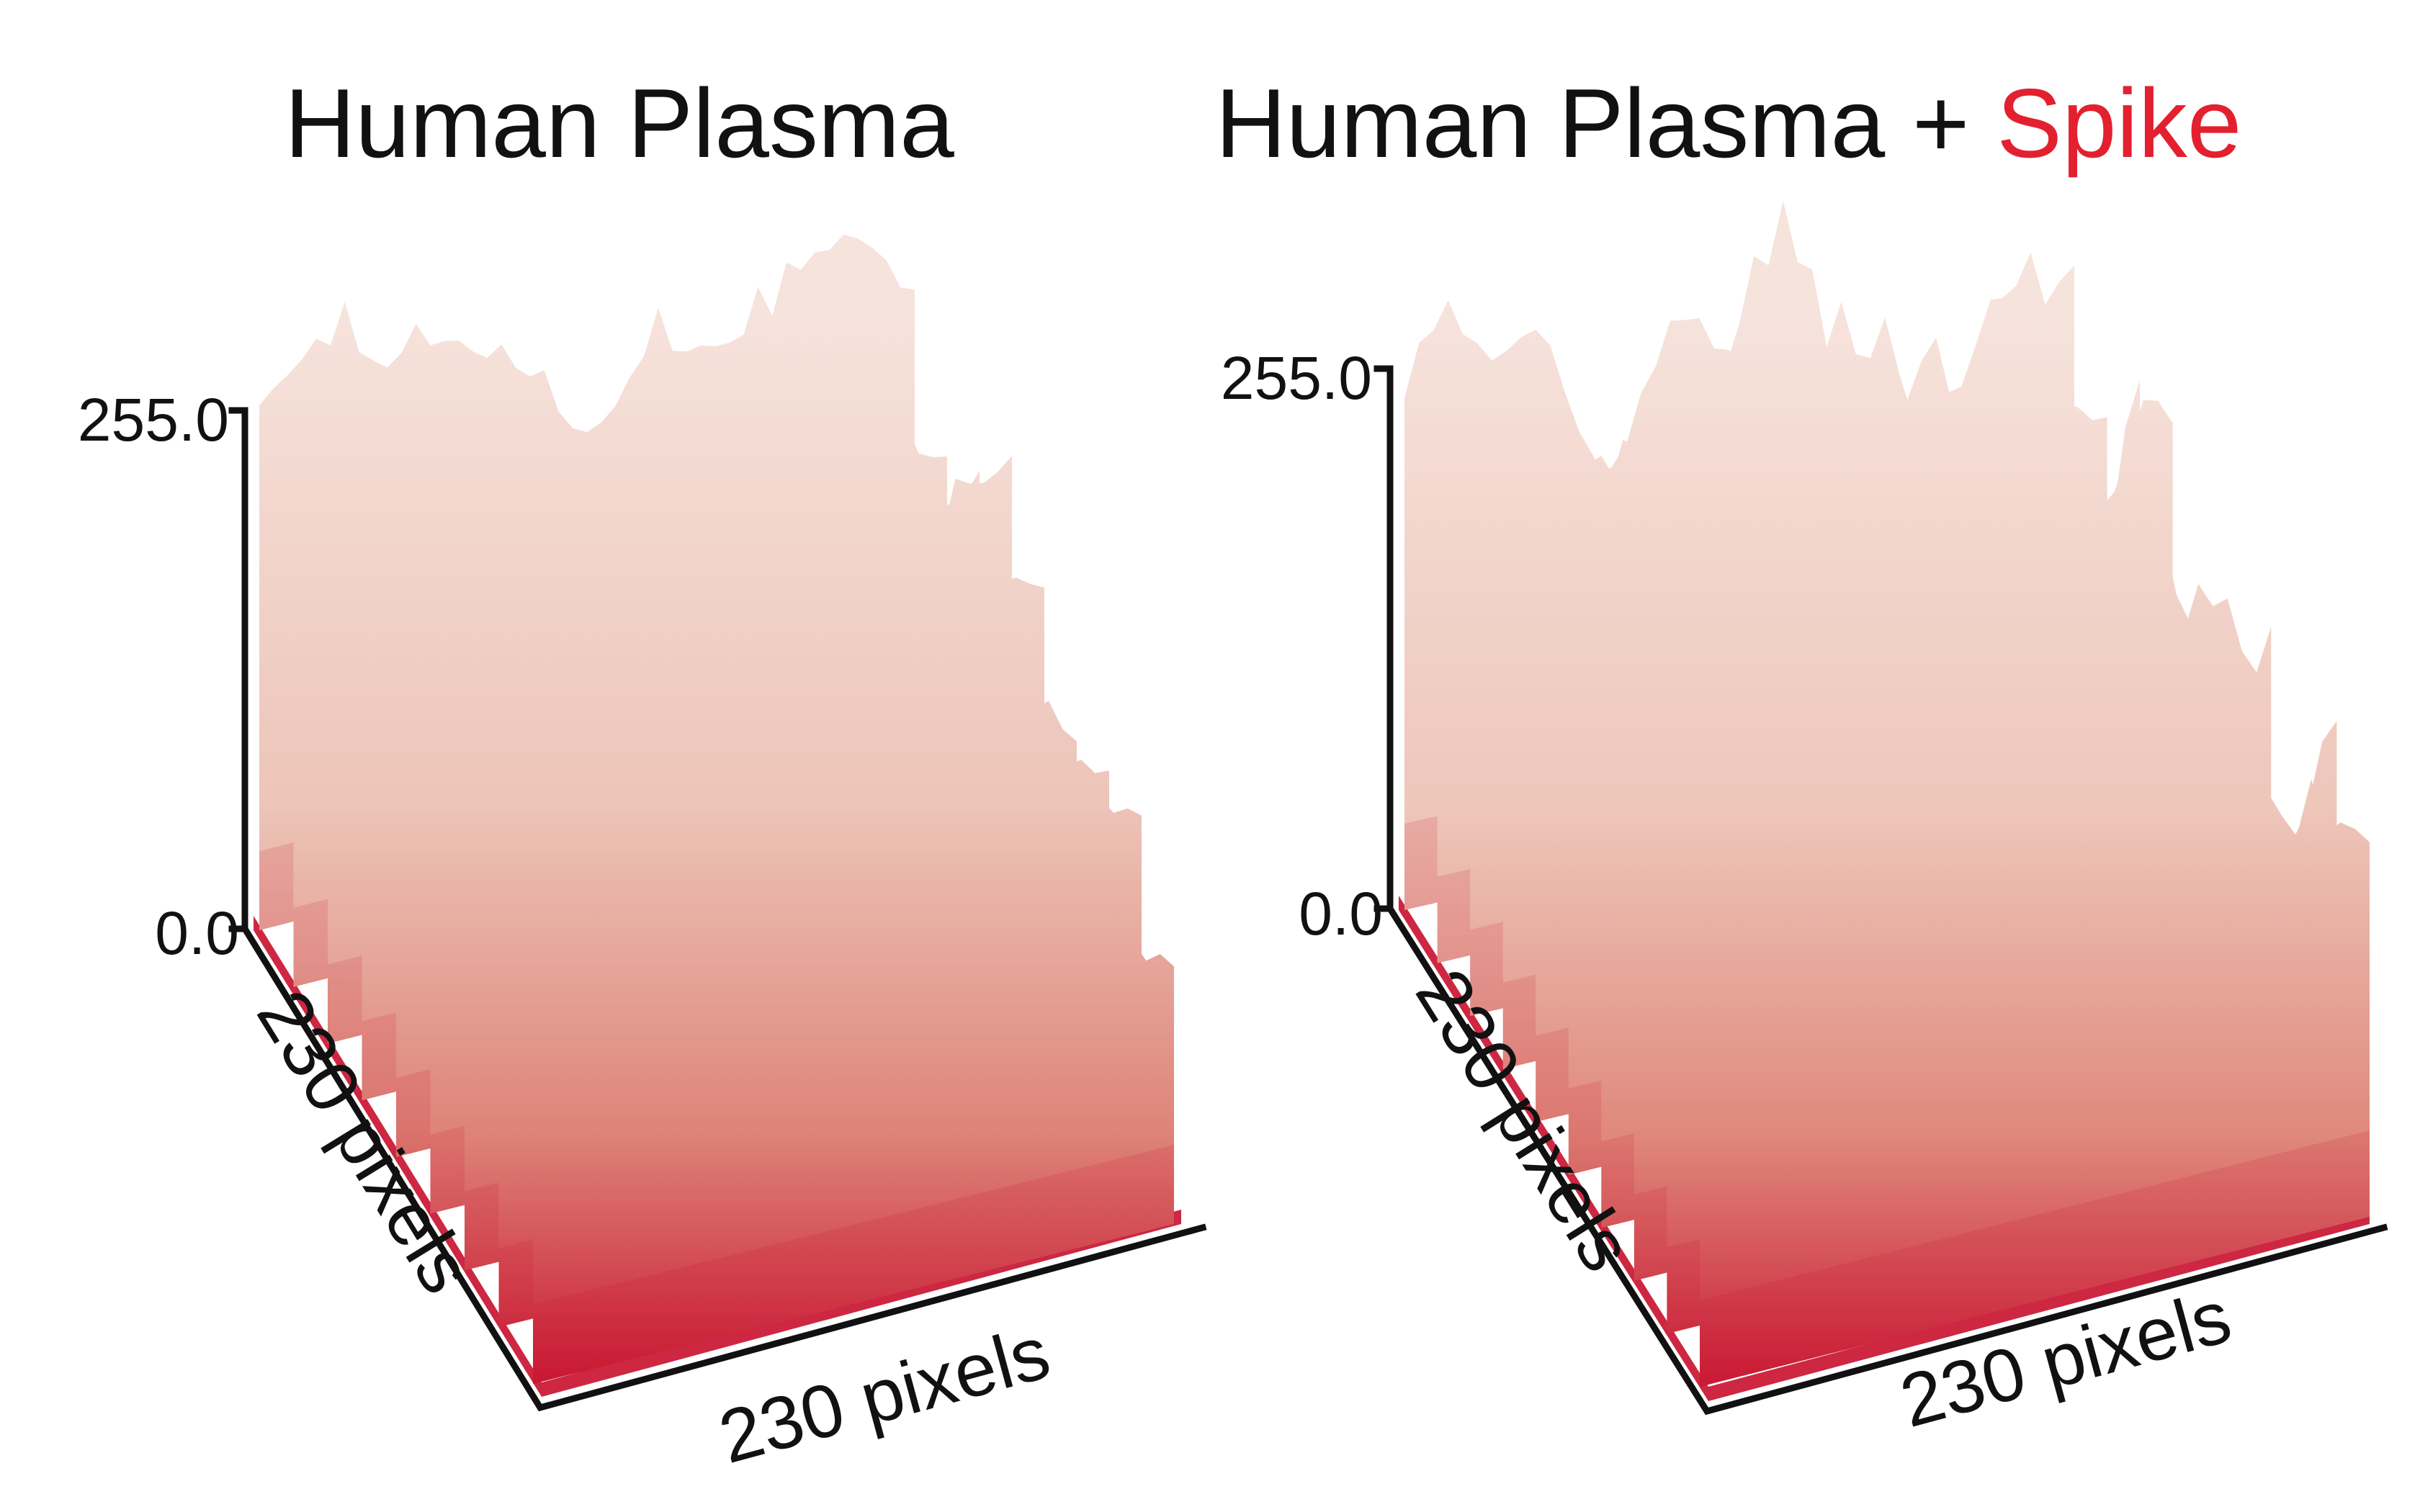 This screenshot has height=1512, width=2420. What do you see at coordinates (619, 123) in the screenshot?
I see `panel-title-human-plasma: Human Plasma` at bounding box center [619, 123].